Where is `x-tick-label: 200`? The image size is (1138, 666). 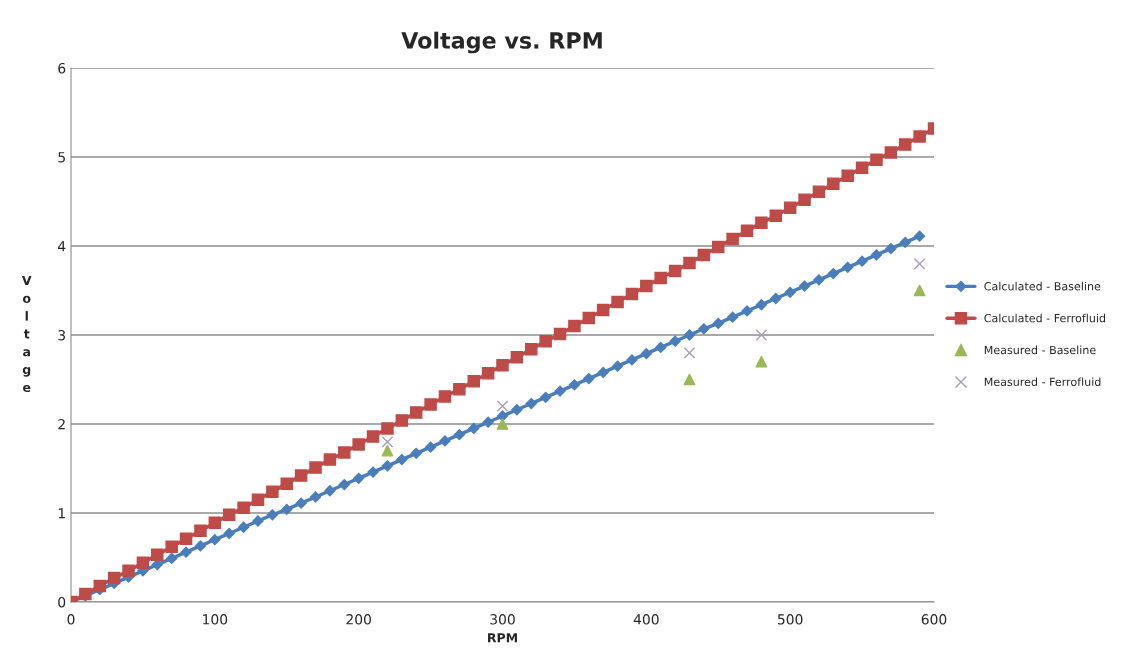
x-tick-label: 200 is located at coordinates (358, 619).